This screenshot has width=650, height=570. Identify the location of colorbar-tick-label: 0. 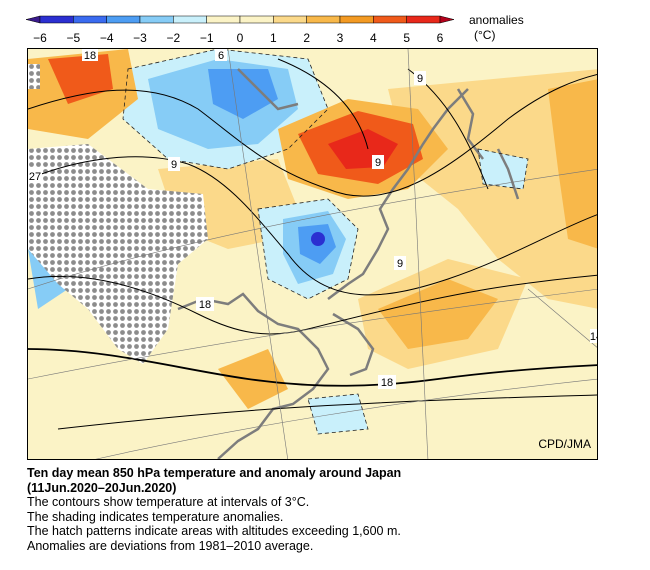
(240, 38).